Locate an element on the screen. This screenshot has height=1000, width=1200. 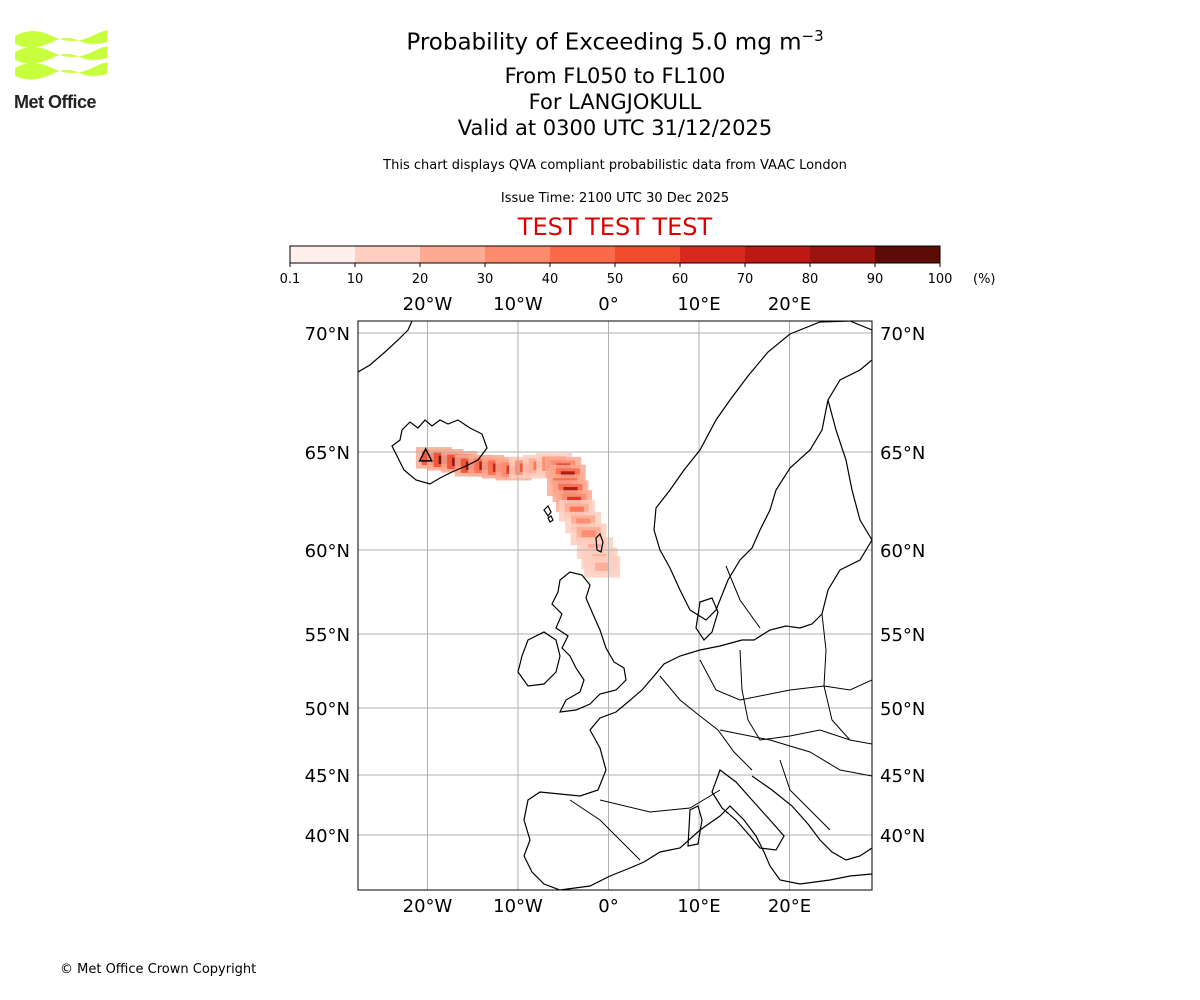
chart-title: Probability of Exceeding 5.0 mg m−3 is located at coordinates (600, 41).